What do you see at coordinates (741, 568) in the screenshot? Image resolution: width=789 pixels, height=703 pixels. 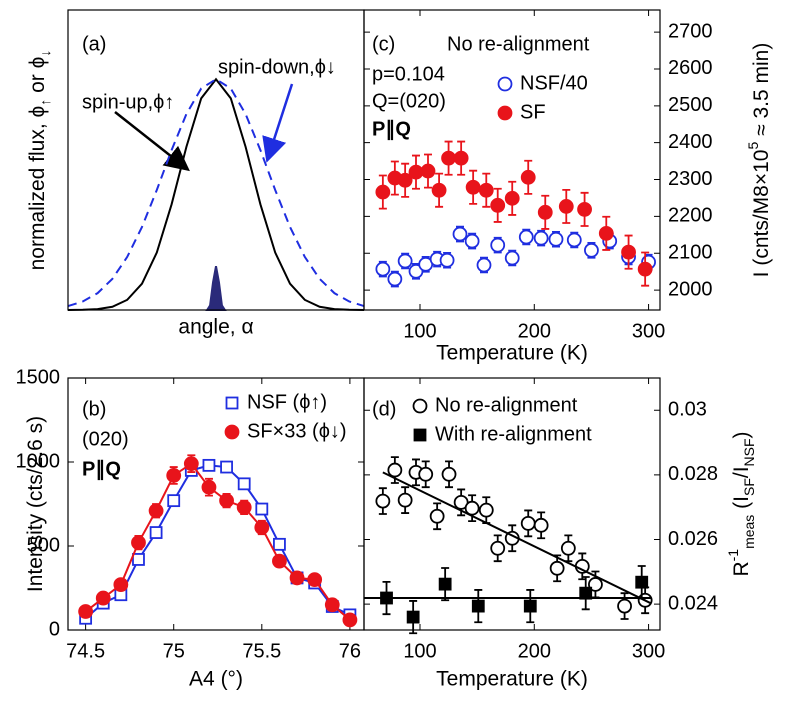 I see `label-part: R` at bounding box center [741, 568].